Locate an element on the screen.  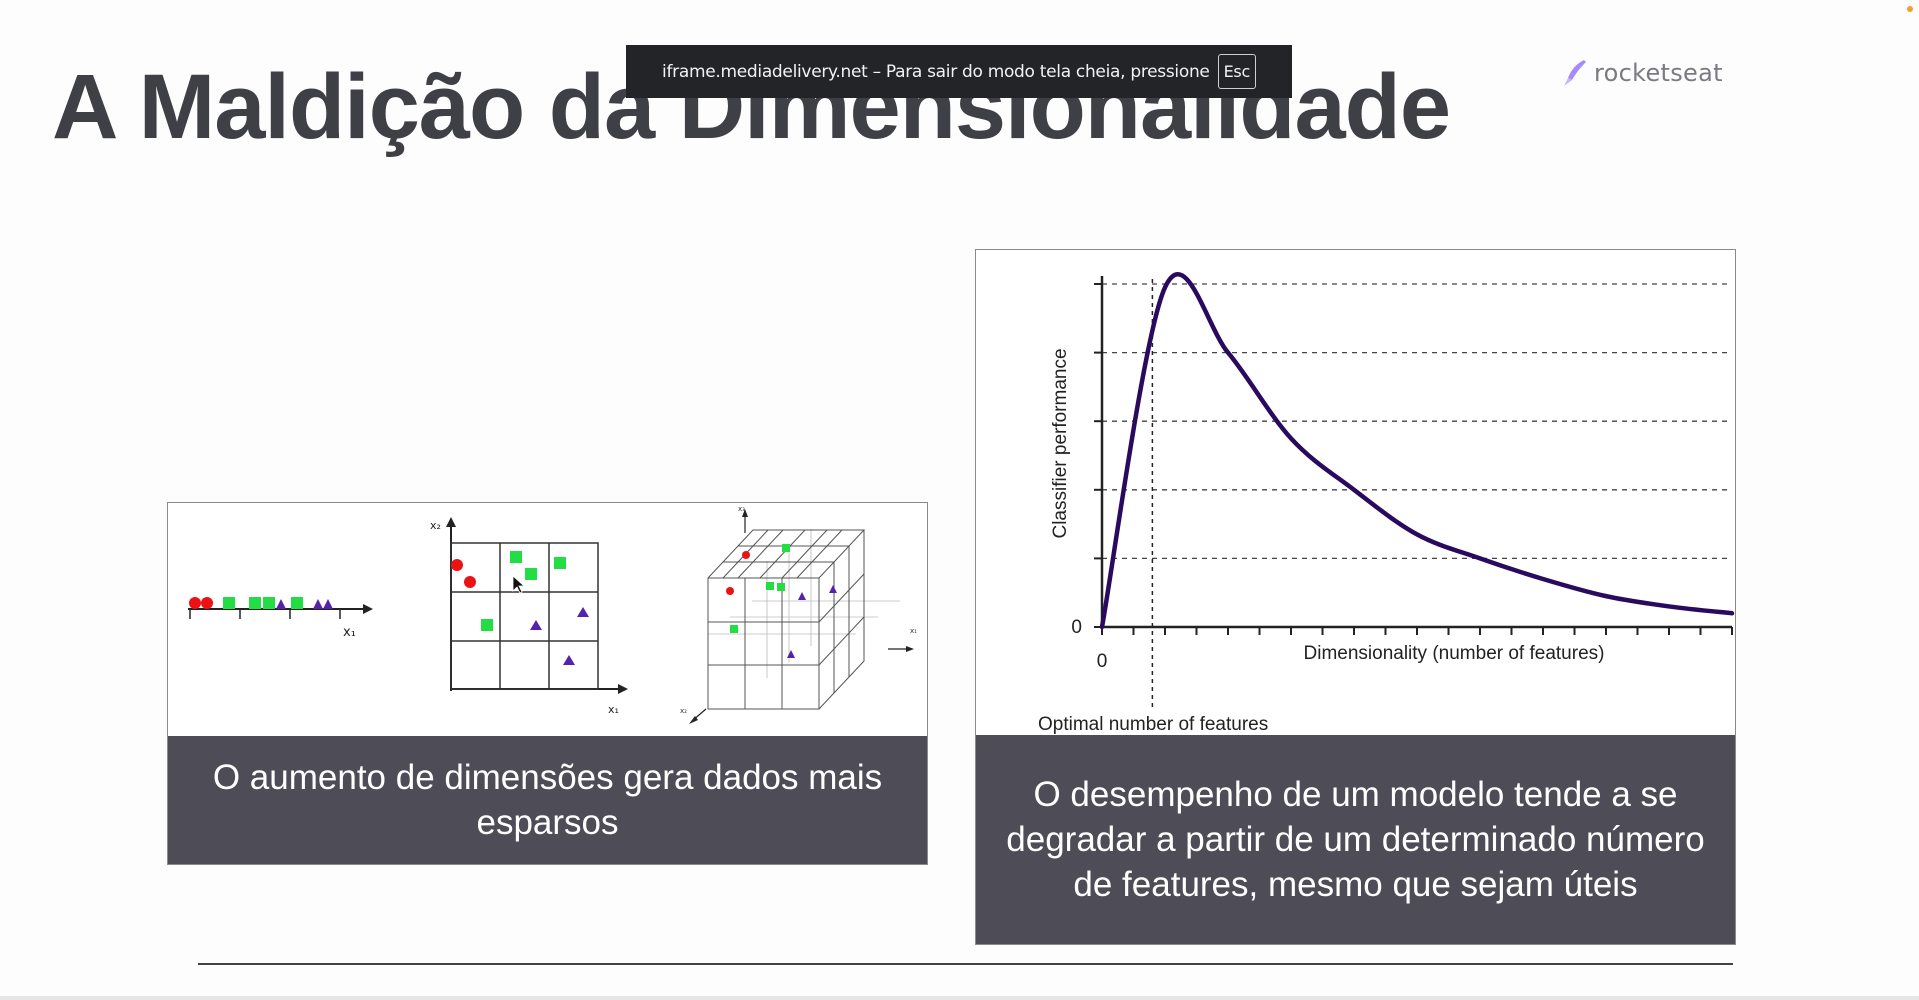
three-dimension-plot: x₃ x₁ x₂ is located at coordinates (798, 614).